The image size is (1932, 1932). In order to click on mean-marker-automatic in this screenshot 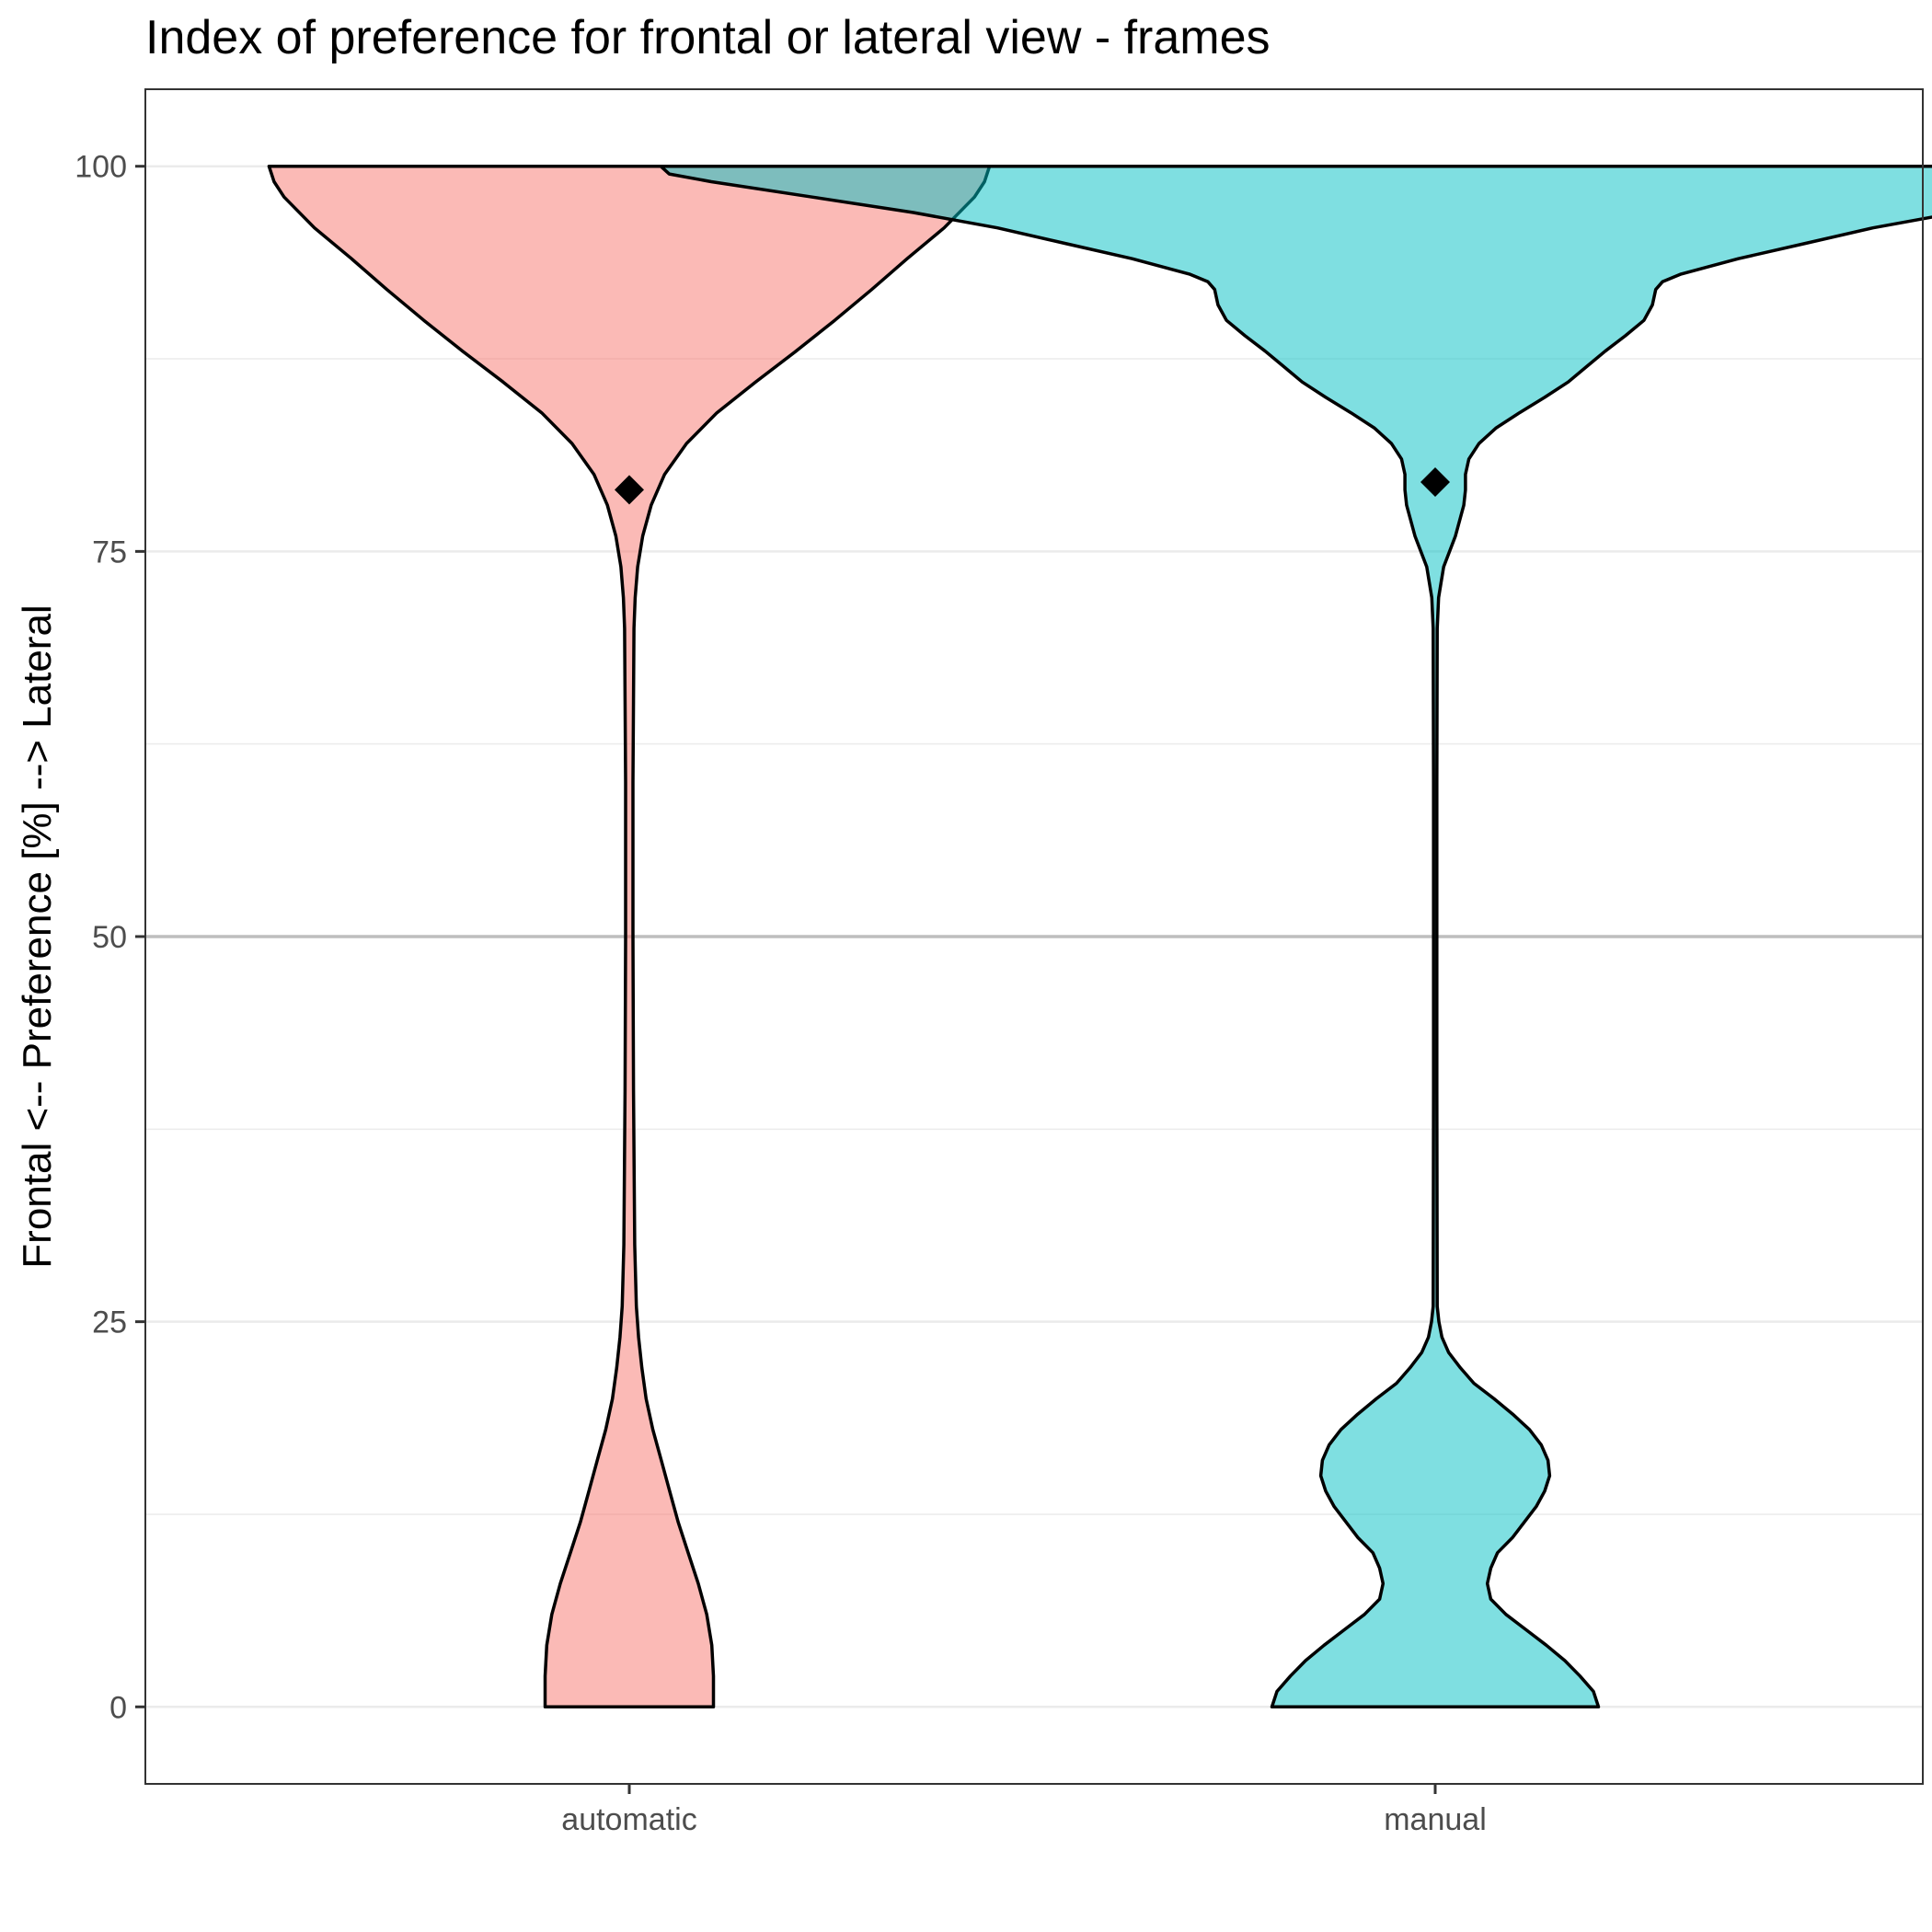, I will do `click(629, 490)`.